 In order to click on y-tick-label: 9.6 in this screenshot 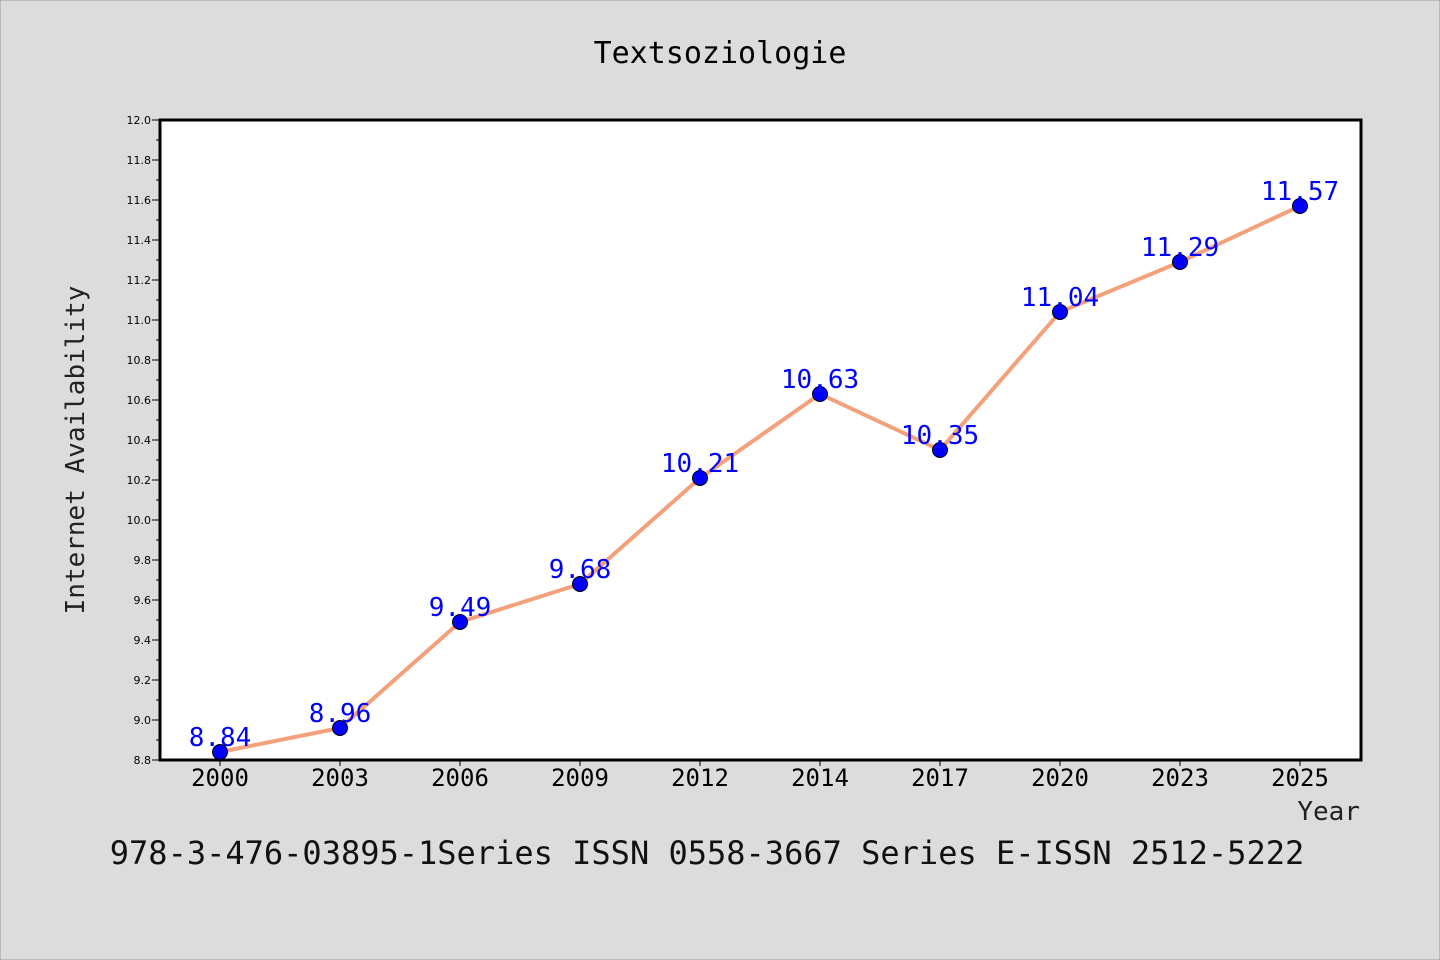, I will do `click(143, 600)`.